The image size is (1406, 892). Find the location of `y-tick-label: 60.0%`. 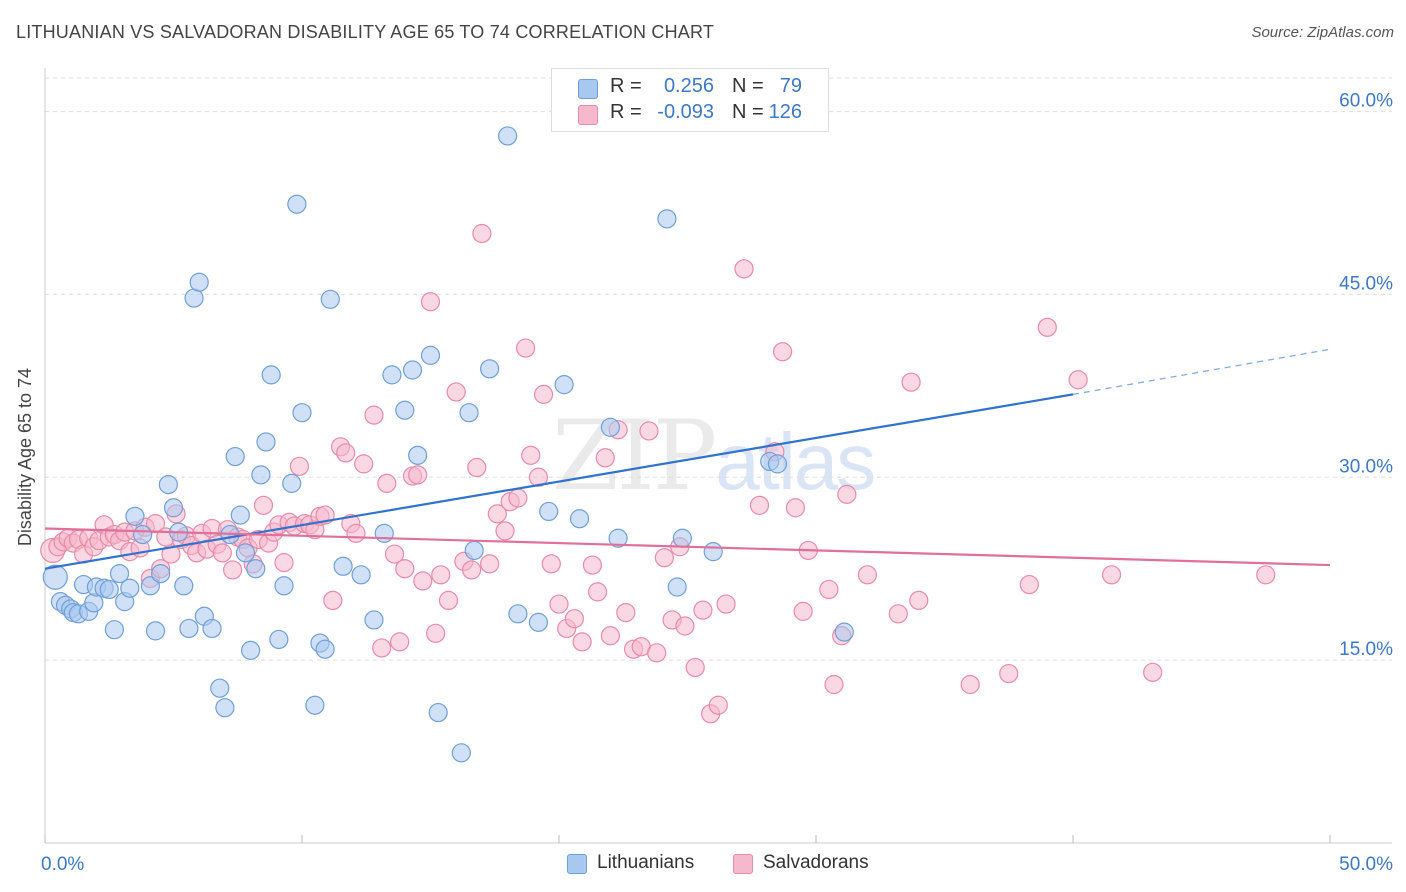

y-tick-label: 60.0% is located at coordinates (1366, 101).